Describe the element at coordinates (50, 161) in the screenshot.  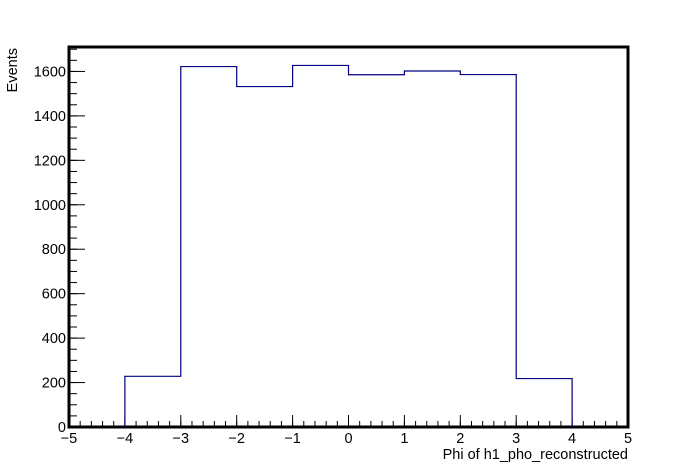
I see `y-tick-label: 1200` at that location.